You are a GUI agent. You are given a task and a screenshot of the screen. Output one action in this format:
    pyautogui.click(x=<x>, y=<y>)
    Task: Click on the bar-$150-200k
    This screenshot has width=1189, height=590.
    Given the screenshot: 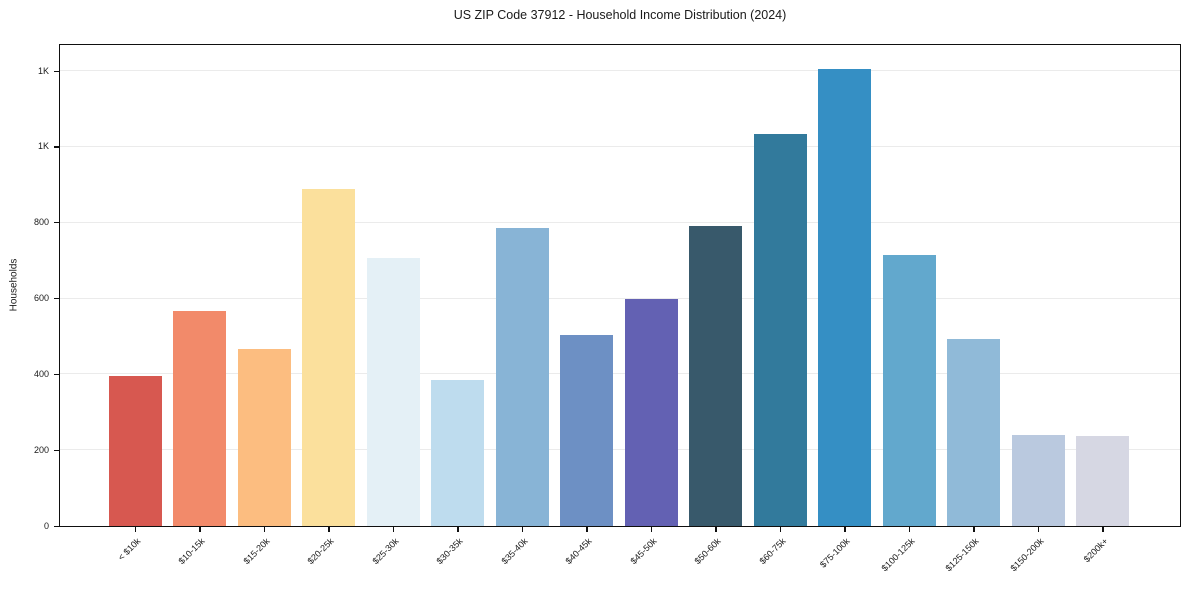 What is the action you would take?
    pyautogui.click(x=1038, y=480)
    